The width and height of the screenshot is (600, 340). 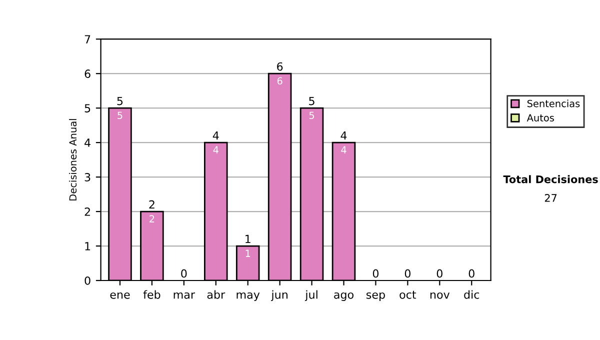 I want to click on y-tick-label: 0, so click(x=87, y=280).